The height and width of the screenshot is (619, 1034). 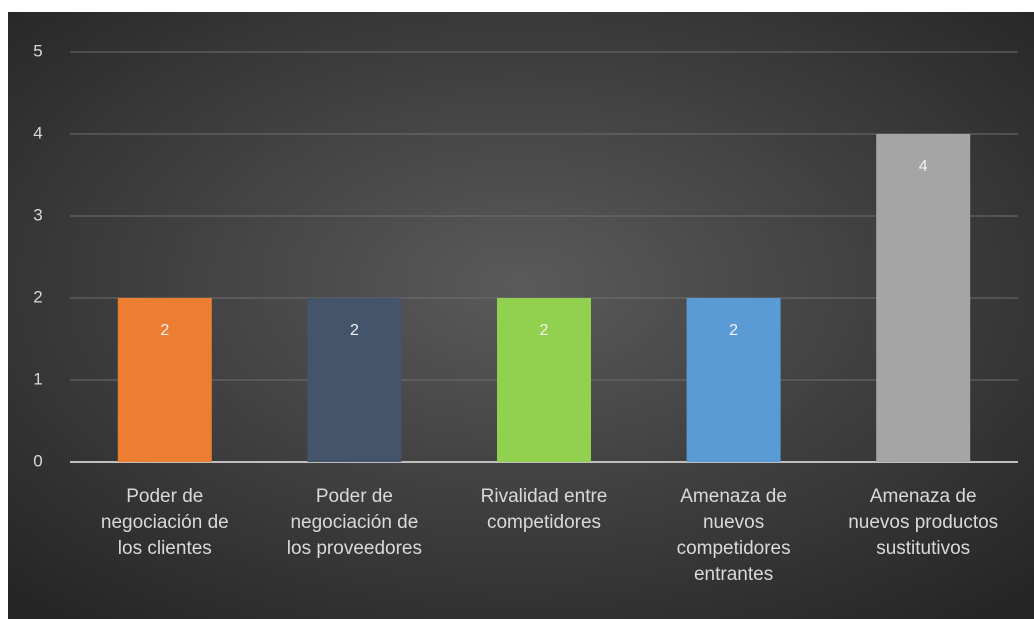 What do you see at coordinates (923, 166) in the screenshot?
I see `data-label: 4` at bounding box center [923, 166].